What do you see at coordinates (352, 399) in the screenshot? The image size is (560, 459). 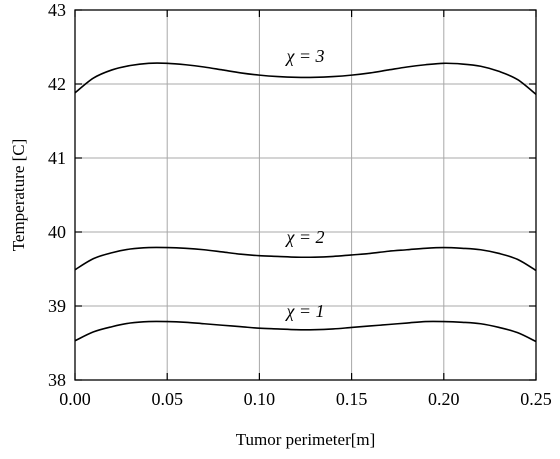 I see `x-tick-label: 0.15` at bounding box center [352, 399].